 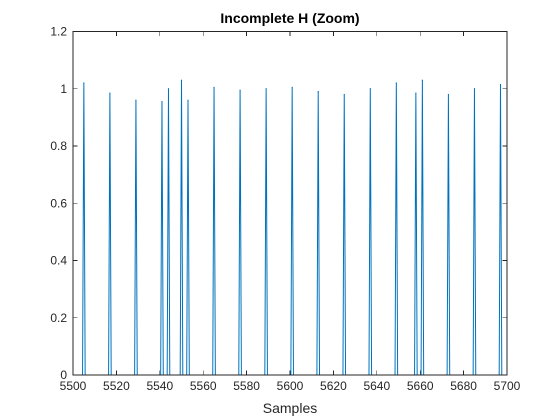 What do you see at coordinates (246, 386) in the screenshot?
I see `x-tick-label: 5580` at bounding box center [246, 386].